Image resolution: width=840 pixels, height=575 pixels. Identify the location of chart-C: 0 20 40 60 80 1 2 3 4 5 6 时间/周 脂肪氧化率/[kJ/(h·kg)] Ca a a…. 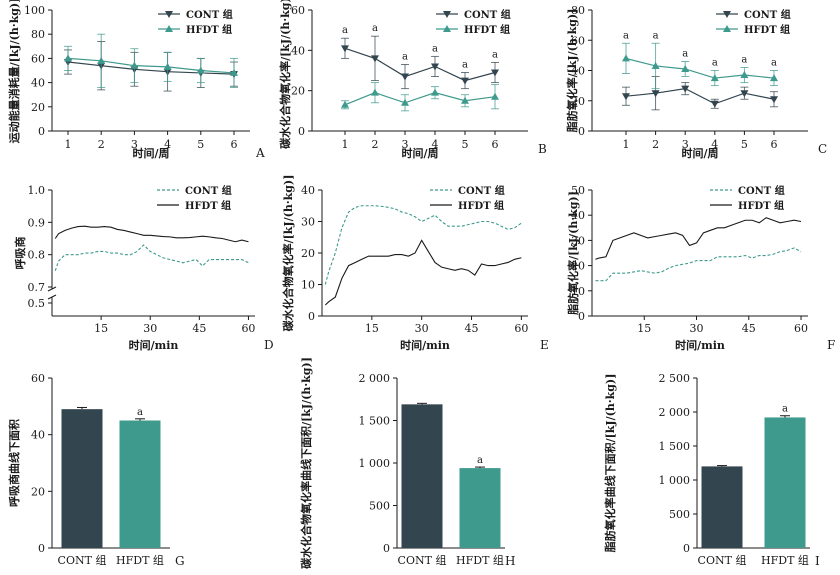
(696, 82).